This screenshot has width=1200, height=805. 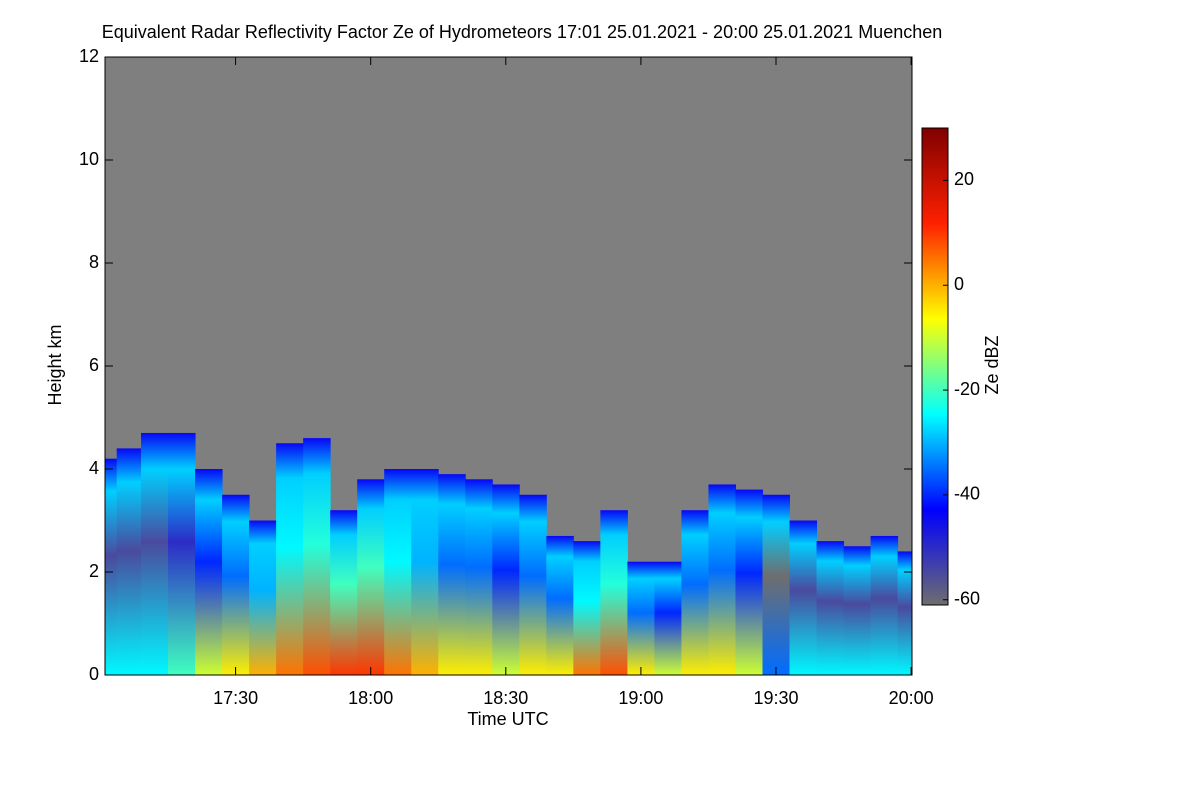 I want to click on y-tick-label: 4, so click(x=94, y=468).